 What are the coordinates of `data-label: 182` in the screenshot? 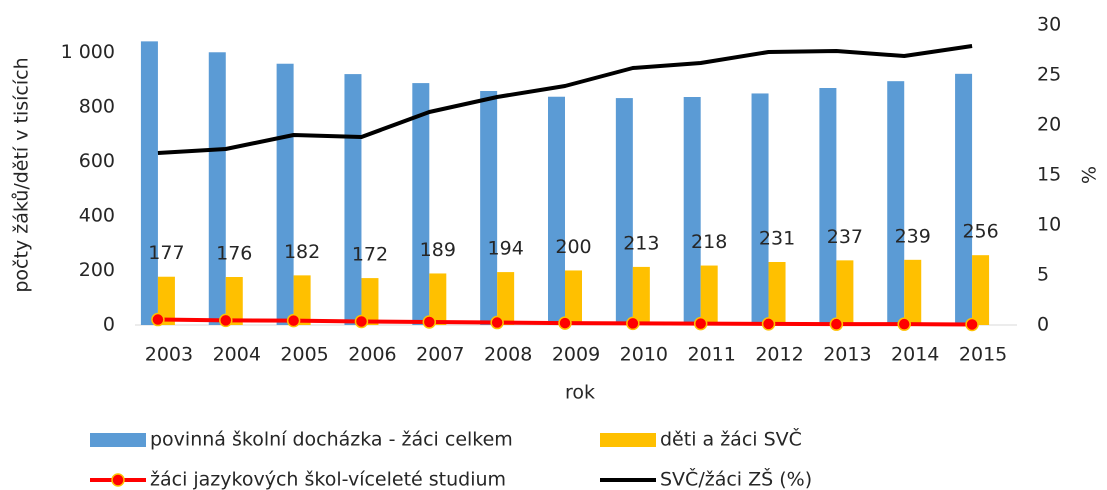 It's located at (302, 252).